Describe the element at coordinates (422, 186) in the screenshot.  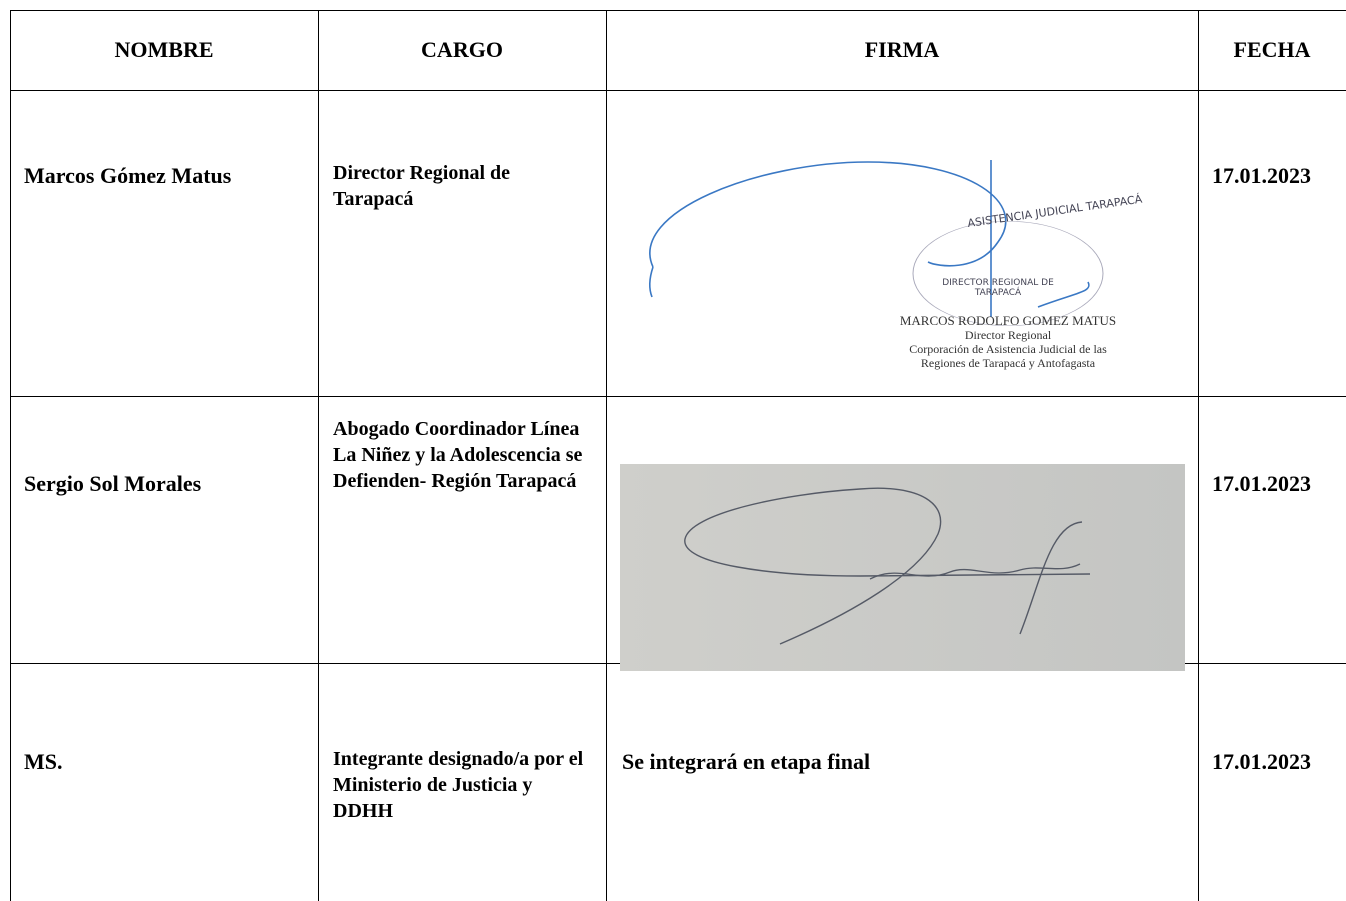
I see `cargo: Director Regional de Tarapacá` at that location.